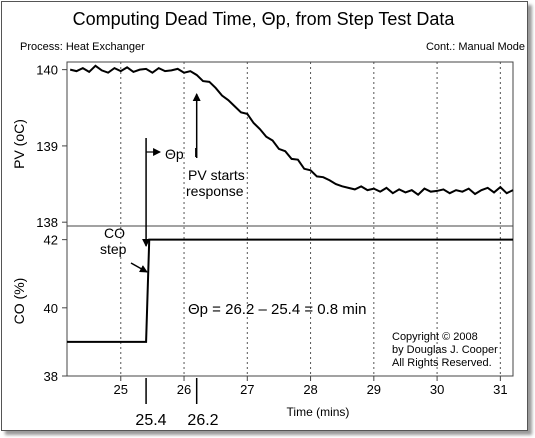  What do you see at coordinates (318, 412) in the screenshot?
I see `x-axis-label: Time (mins)` at bounding box center [318, 412].